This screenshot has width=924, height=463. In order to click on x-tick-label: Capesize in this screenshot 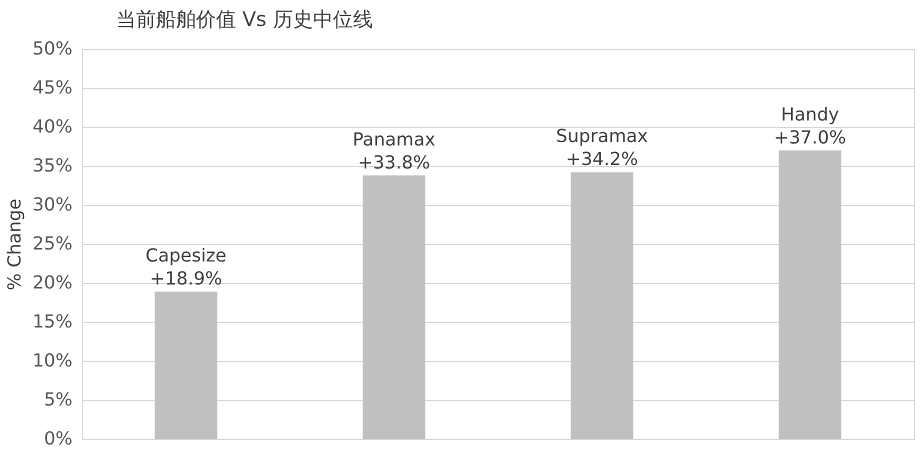, I will do `click(186, 256)`.